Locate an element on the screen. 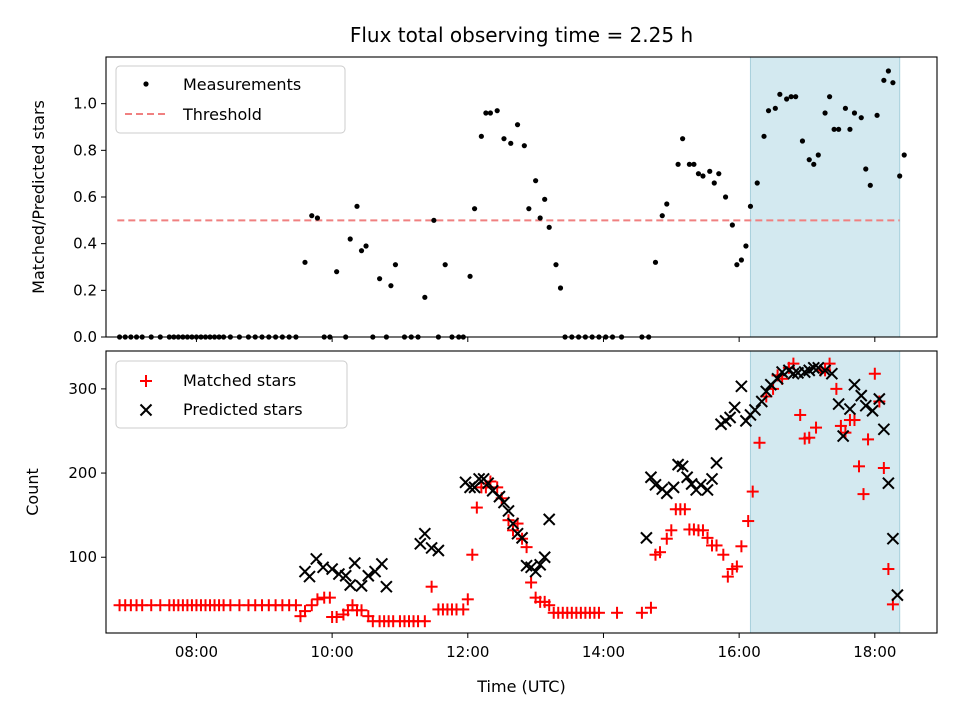 Image resolution: width=960 pixels, height=720 pixels. x-tick-label: 10:00 is located at coordinates (332, 652).